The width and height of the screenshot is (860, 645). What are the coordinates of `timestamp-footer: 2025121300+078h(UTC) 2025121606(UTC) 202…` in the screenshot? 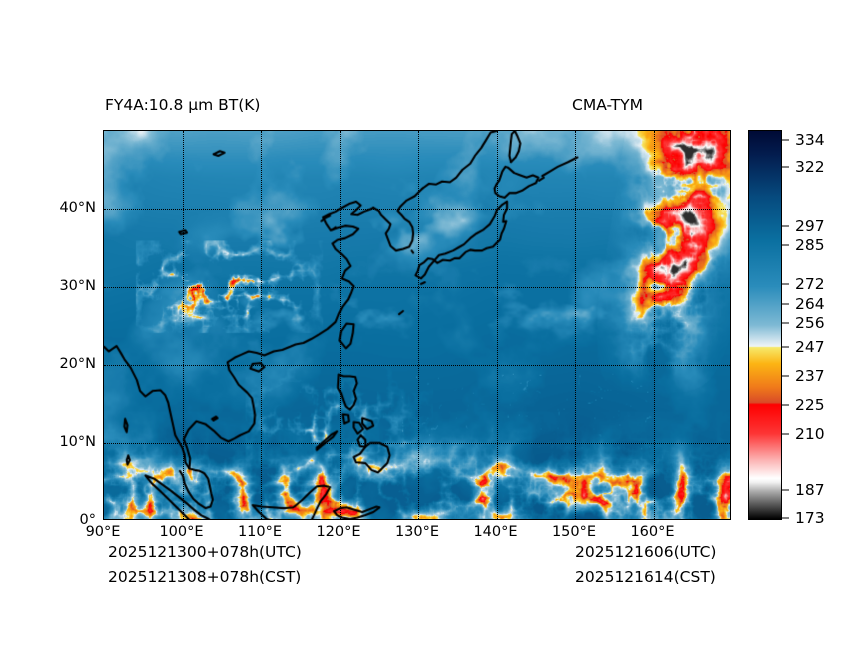 It's located at (433, 568).